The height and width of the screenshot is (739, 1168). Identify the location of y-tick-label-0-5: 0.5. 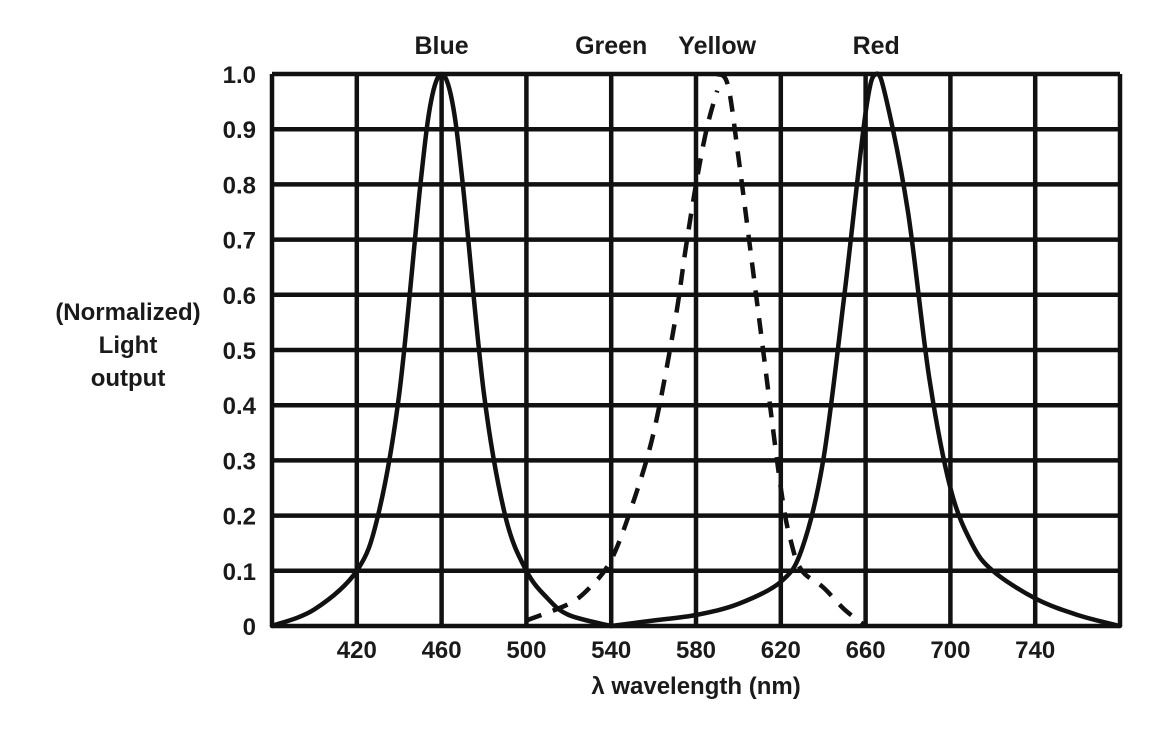
(239, 351).